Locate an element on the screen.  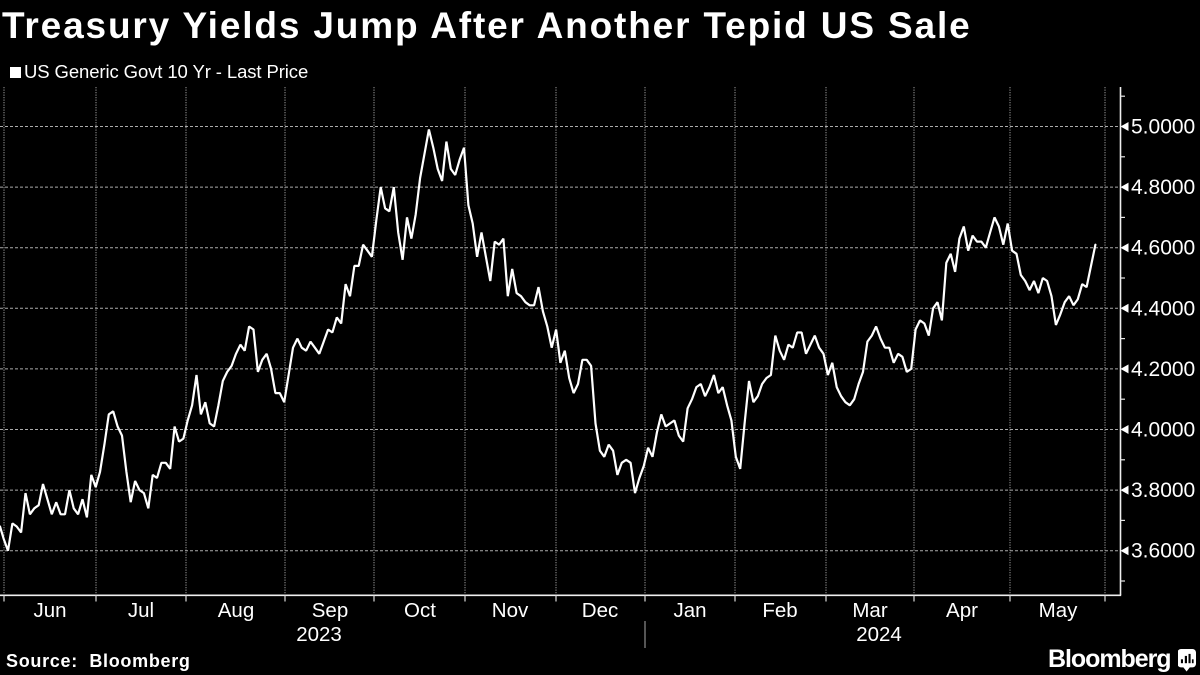
svg-text: 4.0000 is located at coordinates (1163, 430).